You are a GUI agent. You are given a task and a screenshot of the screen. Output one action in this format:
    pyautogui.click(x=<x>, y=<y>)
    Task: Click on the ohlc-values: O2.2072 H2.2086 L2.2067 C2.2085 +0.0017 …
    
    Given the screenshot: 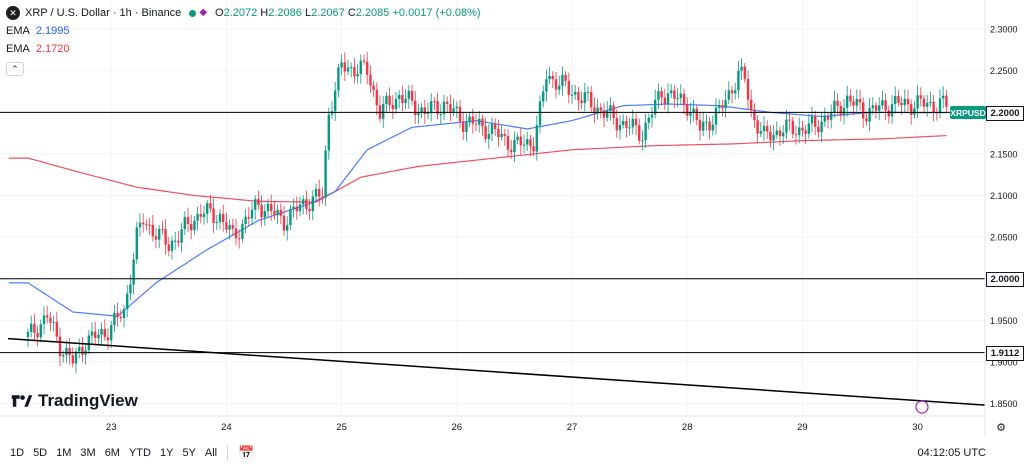 What is the action you would take?
    pyautogui.click(x=348, y=13)
    